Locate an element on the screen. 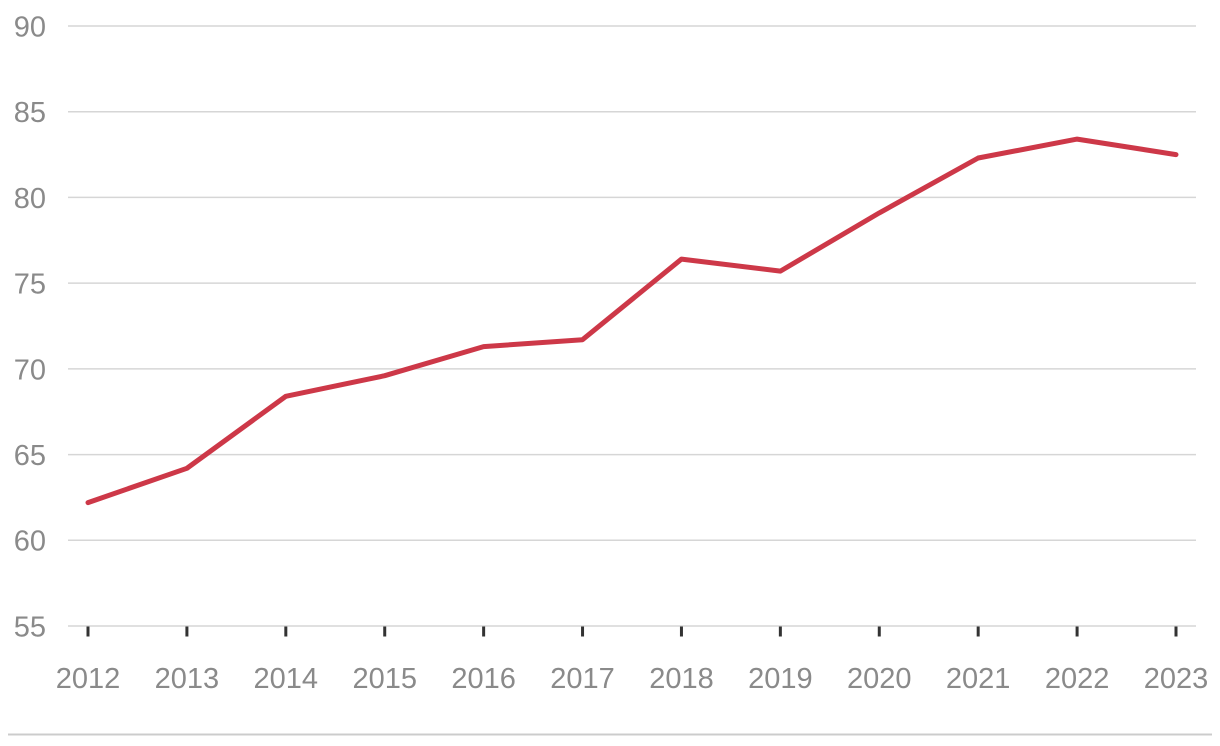 The width and height of the screenshot is (1220, 746). x-axis-label: 2015 is located at coordinates (384, 679).